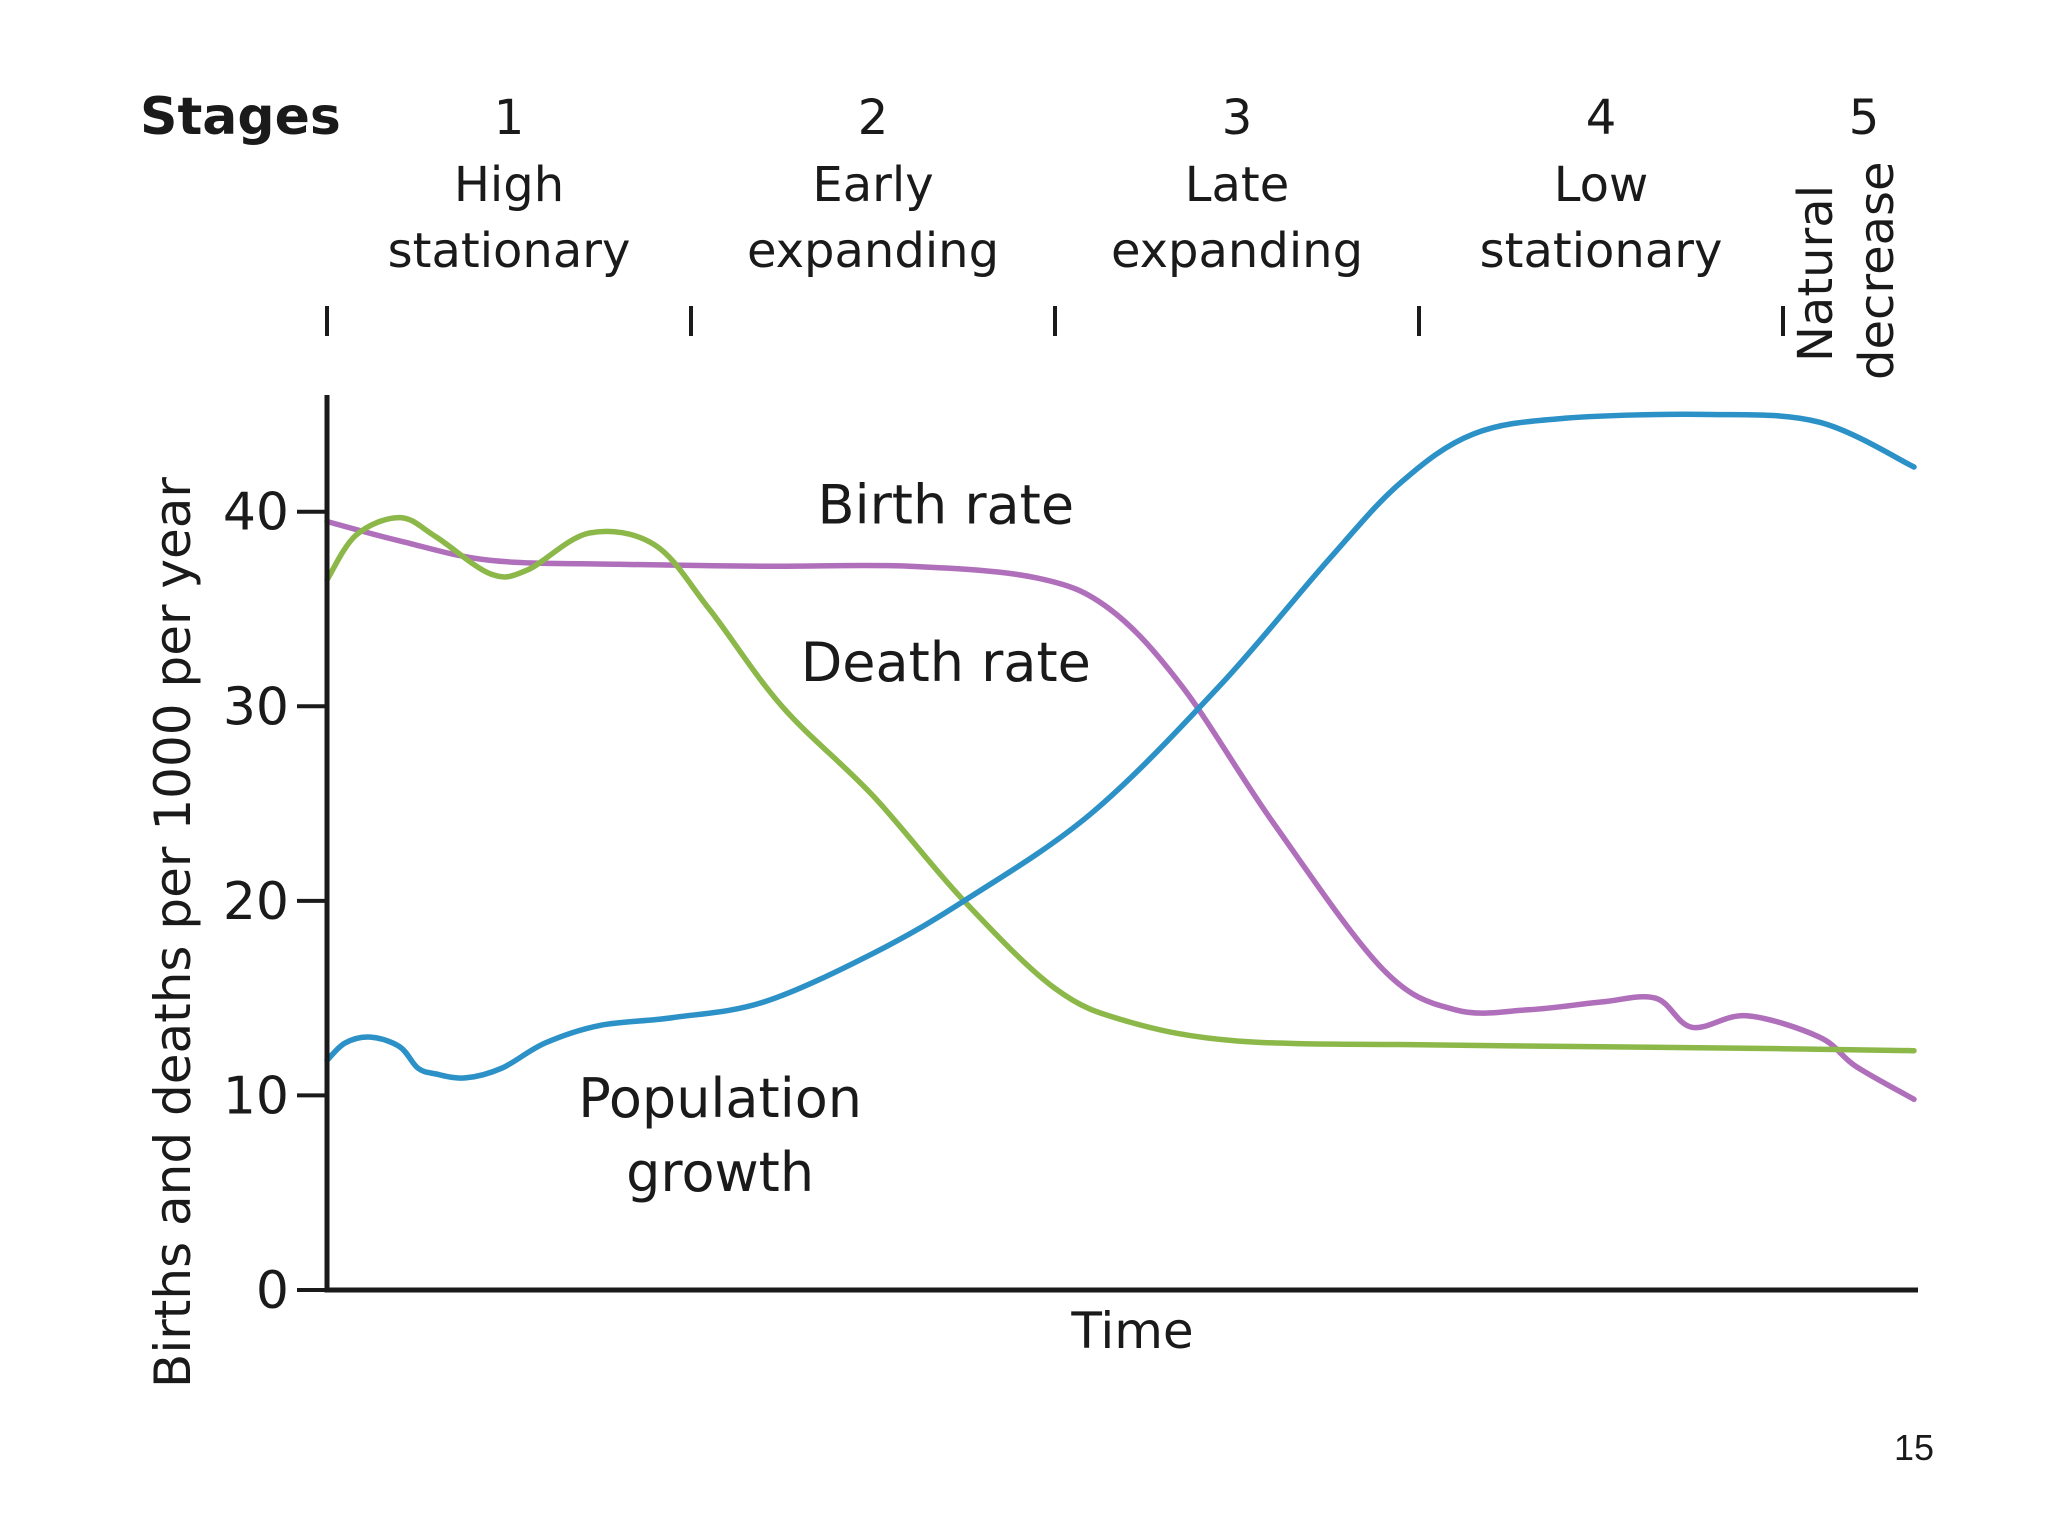 Image resolution: width=2048 pixels, height=1536 pixels. What do you see at coordinates (834, 838) in the screenshot?
I see `series-labels: Birth rate Death rate Population growth` at bounding box center [834, 838].